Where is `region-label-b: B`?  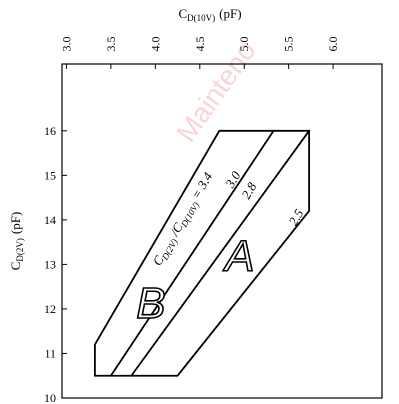
region-label-b: B is located at coordinates (150, 303).